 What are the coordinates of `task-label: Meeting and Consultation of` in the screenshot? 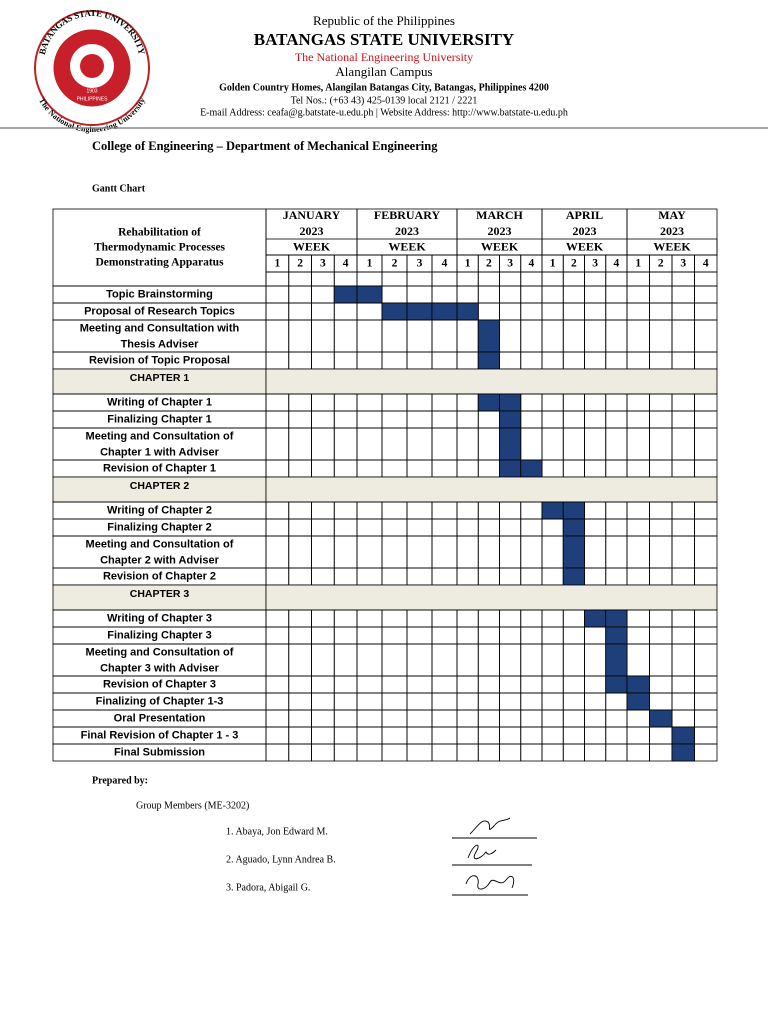 It's located at (160, 652).